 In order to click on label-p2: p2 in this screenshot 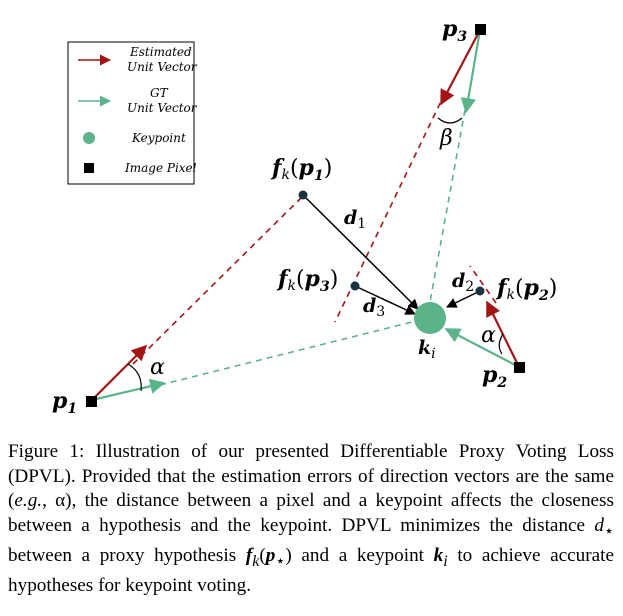, I will do `click(494, 376)`.